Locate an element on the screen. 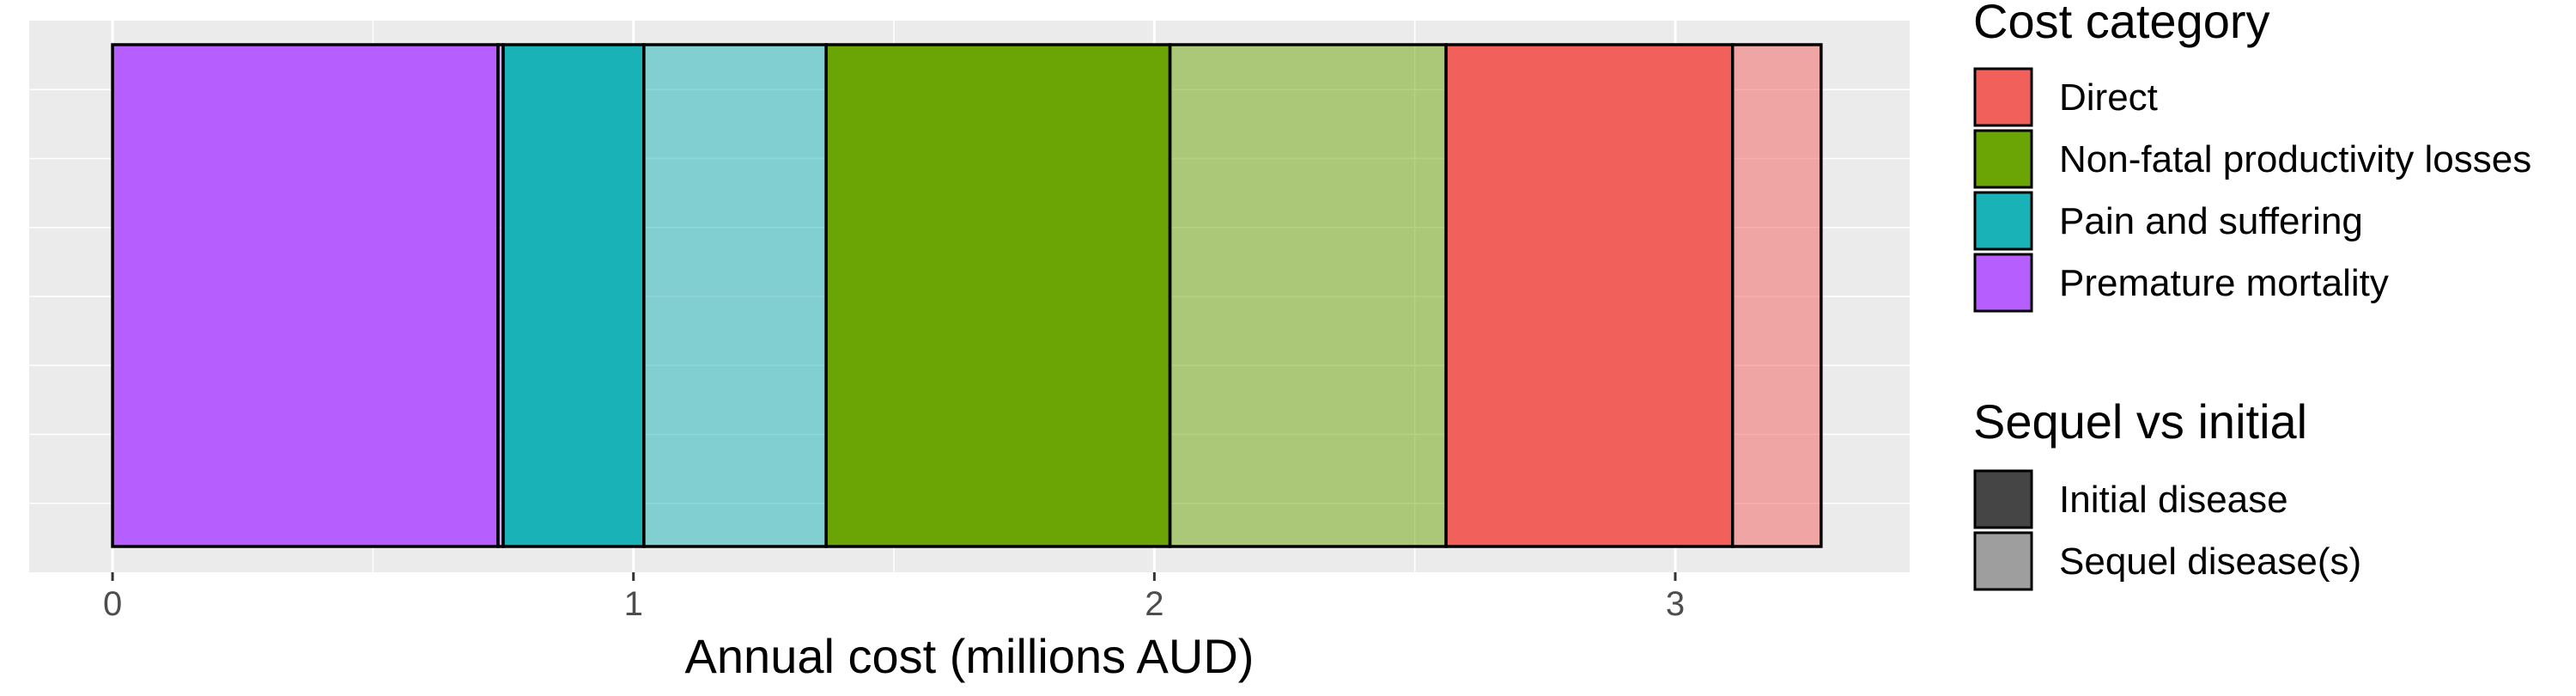 This screenshot has height=696, width=2576. x-axis-ticks is located at coordinates (894, 576).